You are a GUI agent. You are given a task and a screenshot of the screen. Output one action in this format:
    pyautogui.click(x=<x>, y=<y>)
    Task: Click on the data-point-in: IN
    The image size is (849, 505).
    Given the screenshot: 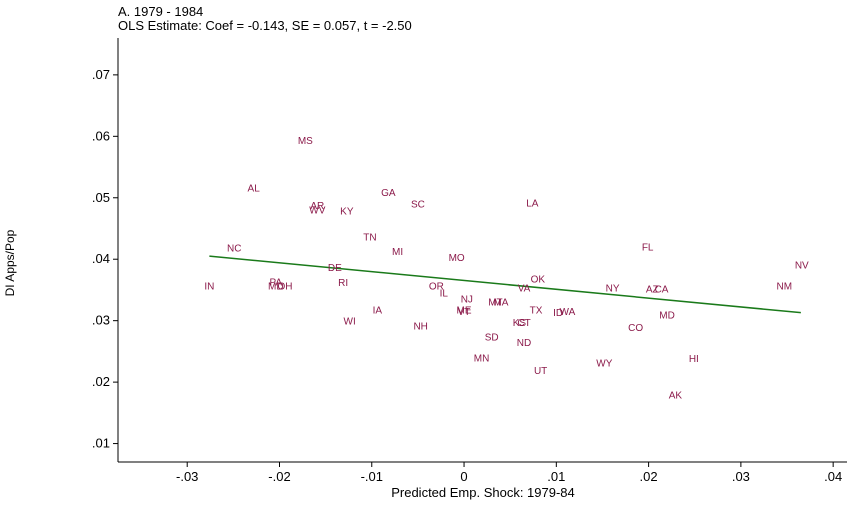 What is the action you would take?
    pyautogui.click(x=209, y=287)
    